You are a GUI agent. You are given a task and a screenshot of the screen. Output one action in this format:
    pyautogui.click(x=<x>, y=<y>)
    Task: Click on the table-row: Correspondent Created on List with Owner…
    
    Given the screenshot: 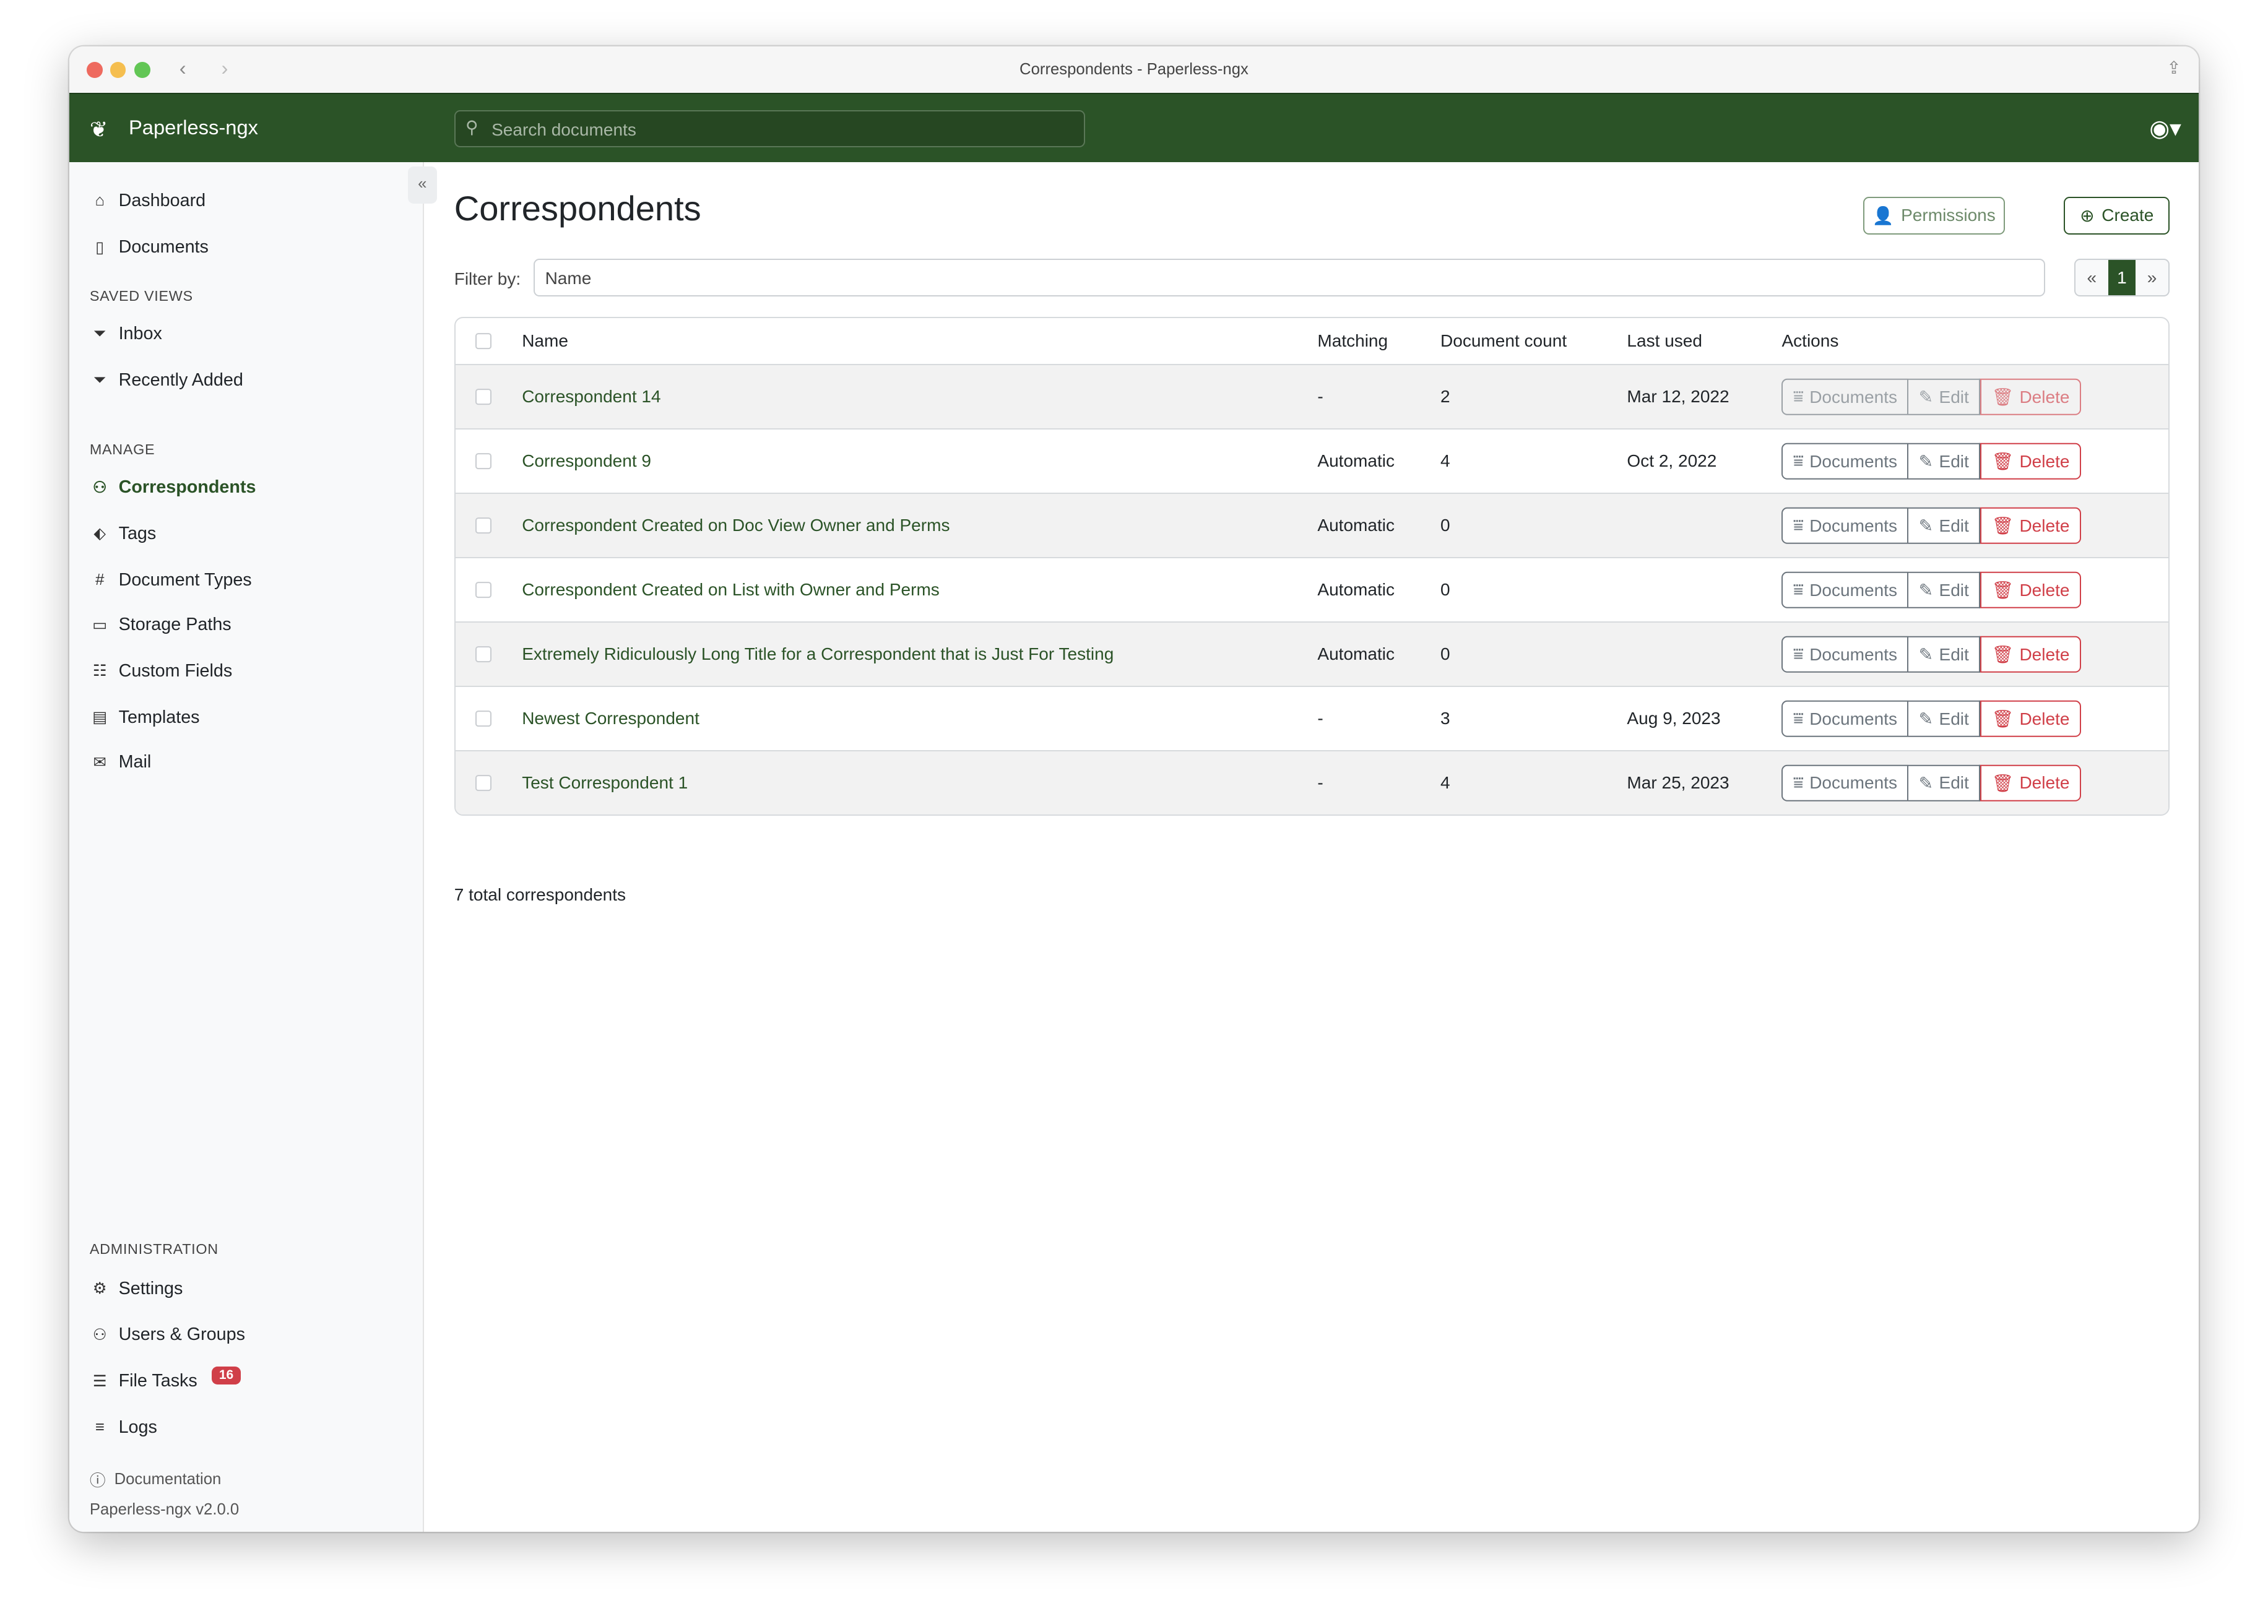 What is the action you would take?
    pyautogui.click(x=1312, y=589)
    